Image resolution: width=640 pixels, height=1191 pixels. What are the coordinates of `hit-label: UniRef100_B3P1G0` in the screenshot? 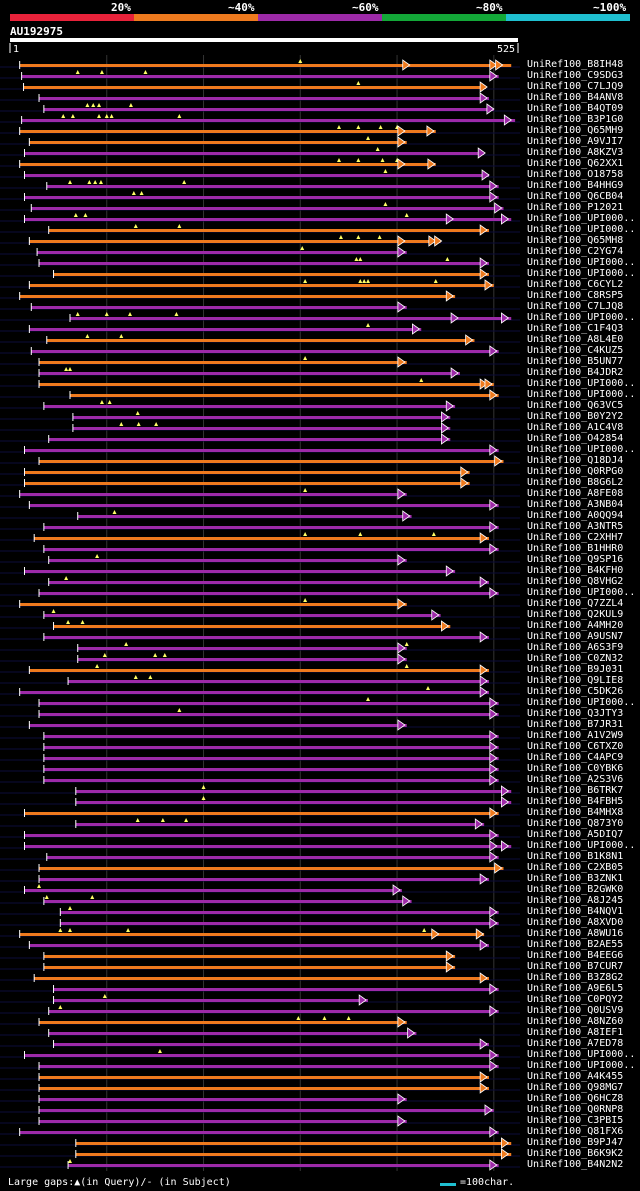 It's located at (575, 119).